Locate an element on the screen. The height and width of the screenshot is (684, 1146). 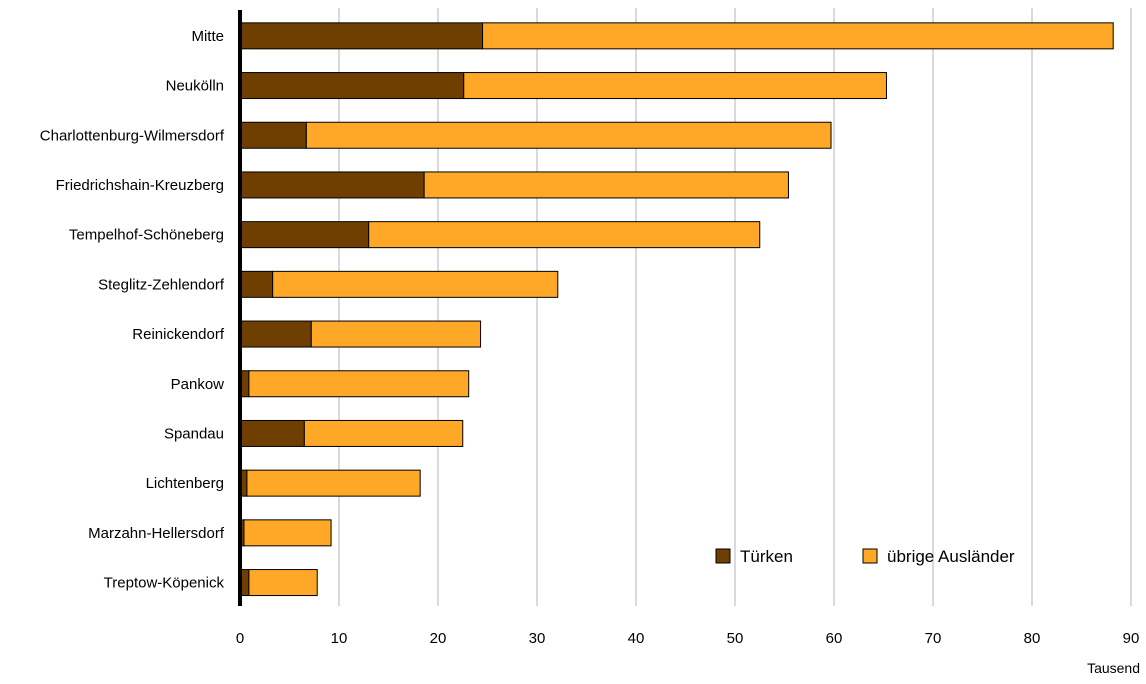
category-label: Friedrichshain-Kreuzberg is located at coordinates (140, 185).